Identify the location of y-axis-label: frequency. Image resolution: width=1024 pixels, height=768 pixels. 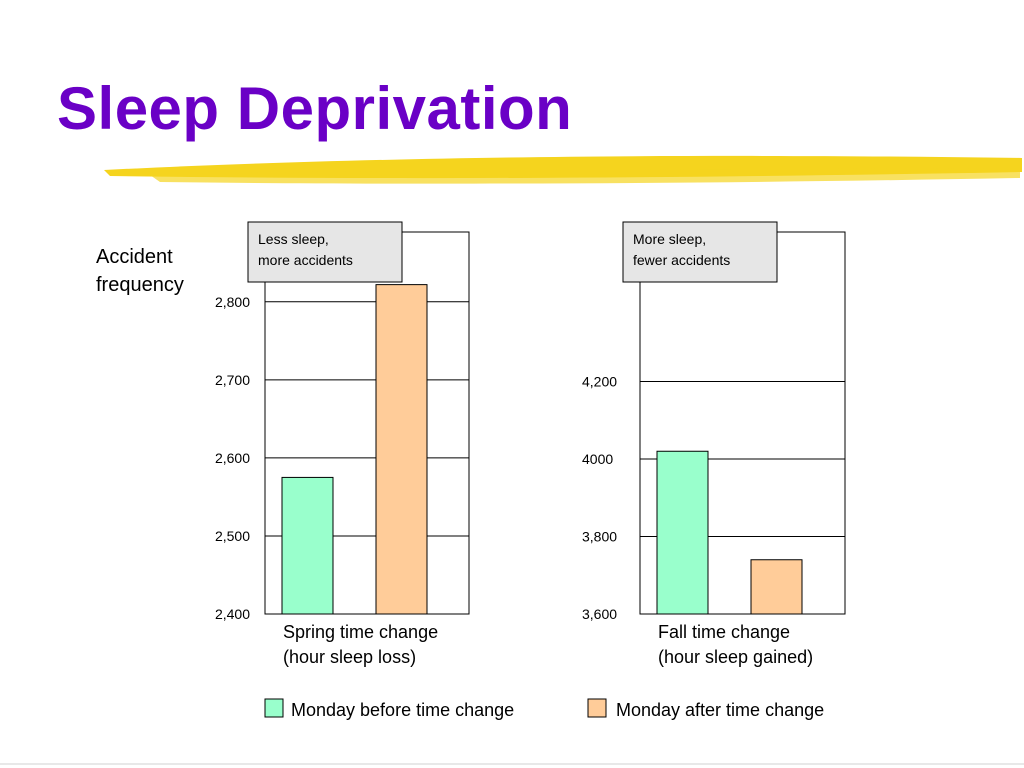
(140, 285).